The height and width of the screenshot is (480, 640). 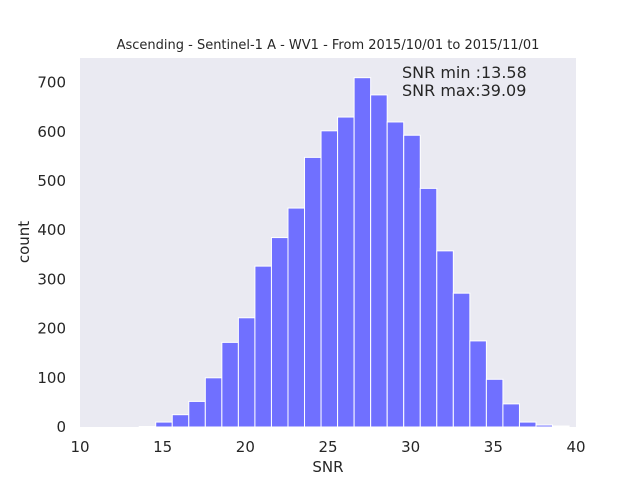 I want to click on y-tick-label: 600, so click(x=51, y=132).